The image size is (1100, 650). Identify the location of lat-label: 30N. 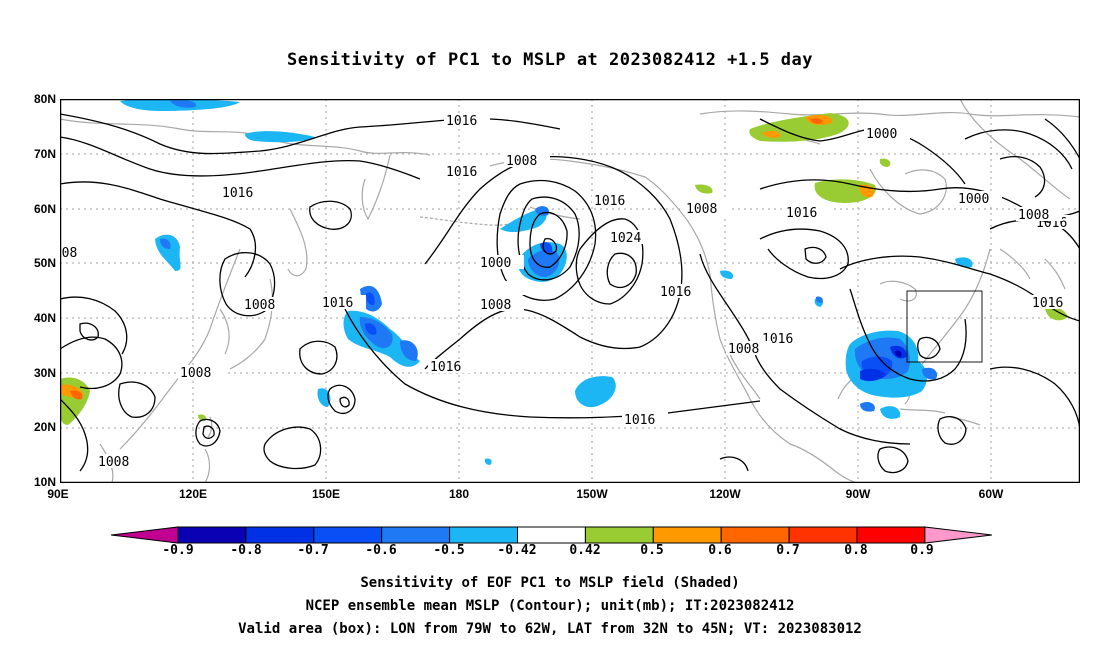
(44, 373).